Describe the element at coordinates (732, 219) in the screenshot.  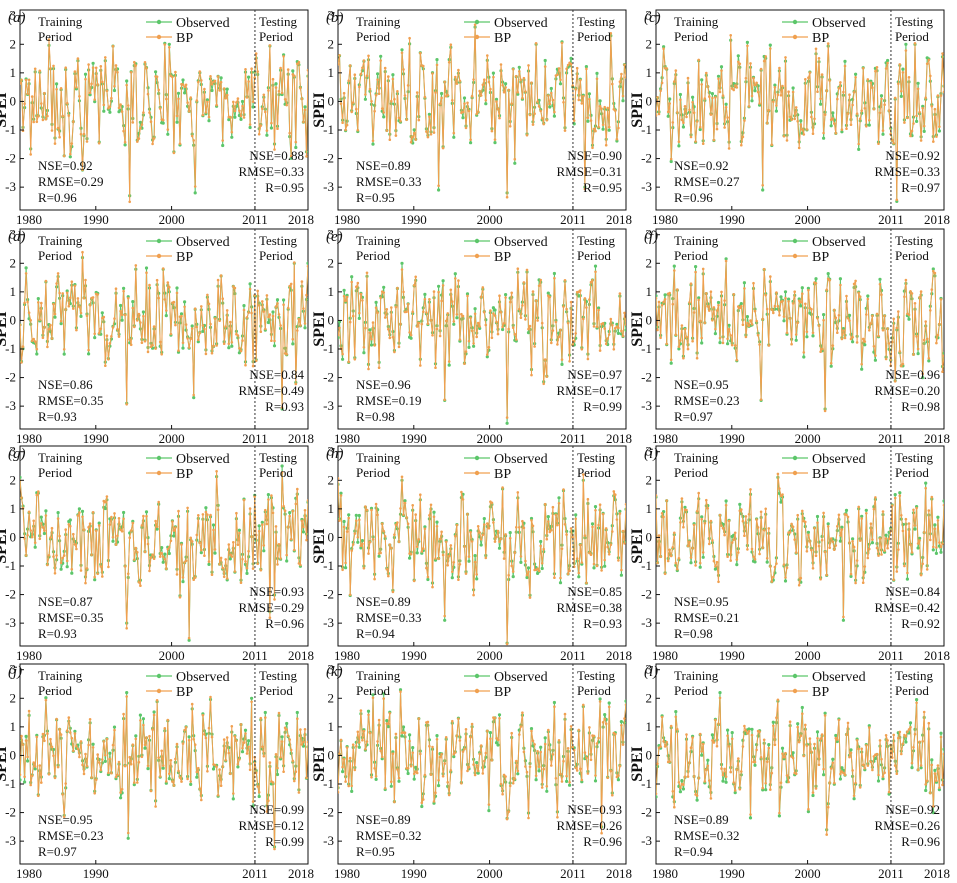
I see `x-tick-label: 1990` at that location.